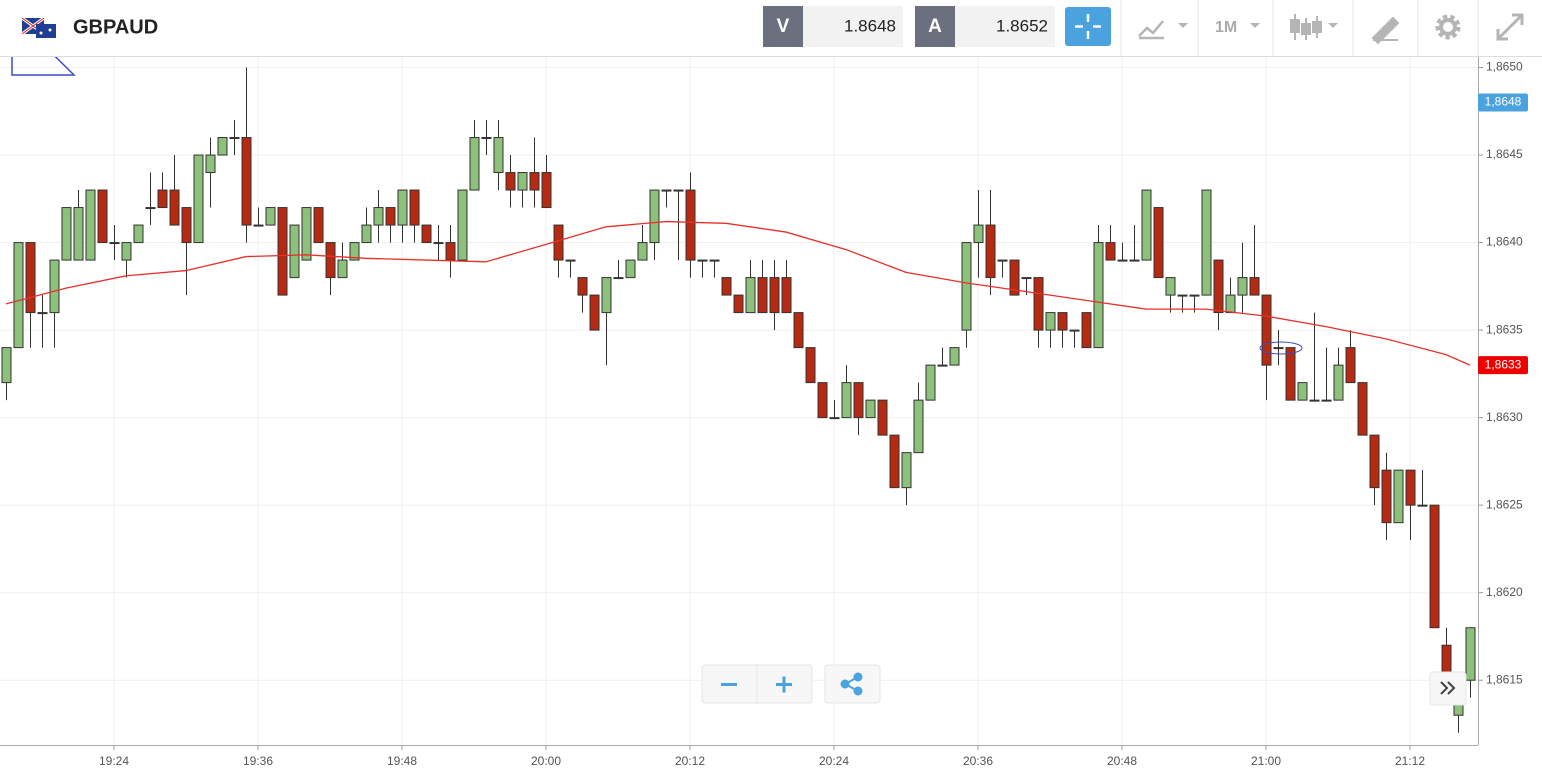 The height and width of the screenshot is (781, 1542). I want to click on price-tag-label: 1,8633, so click(1503, 364).